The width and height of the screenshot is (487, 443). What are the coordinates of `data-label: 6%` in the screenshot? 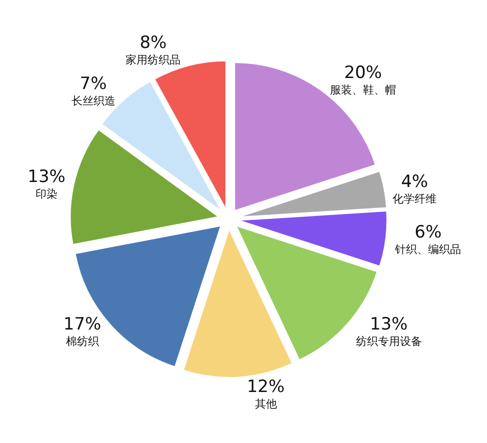 It's located at (428, 232).